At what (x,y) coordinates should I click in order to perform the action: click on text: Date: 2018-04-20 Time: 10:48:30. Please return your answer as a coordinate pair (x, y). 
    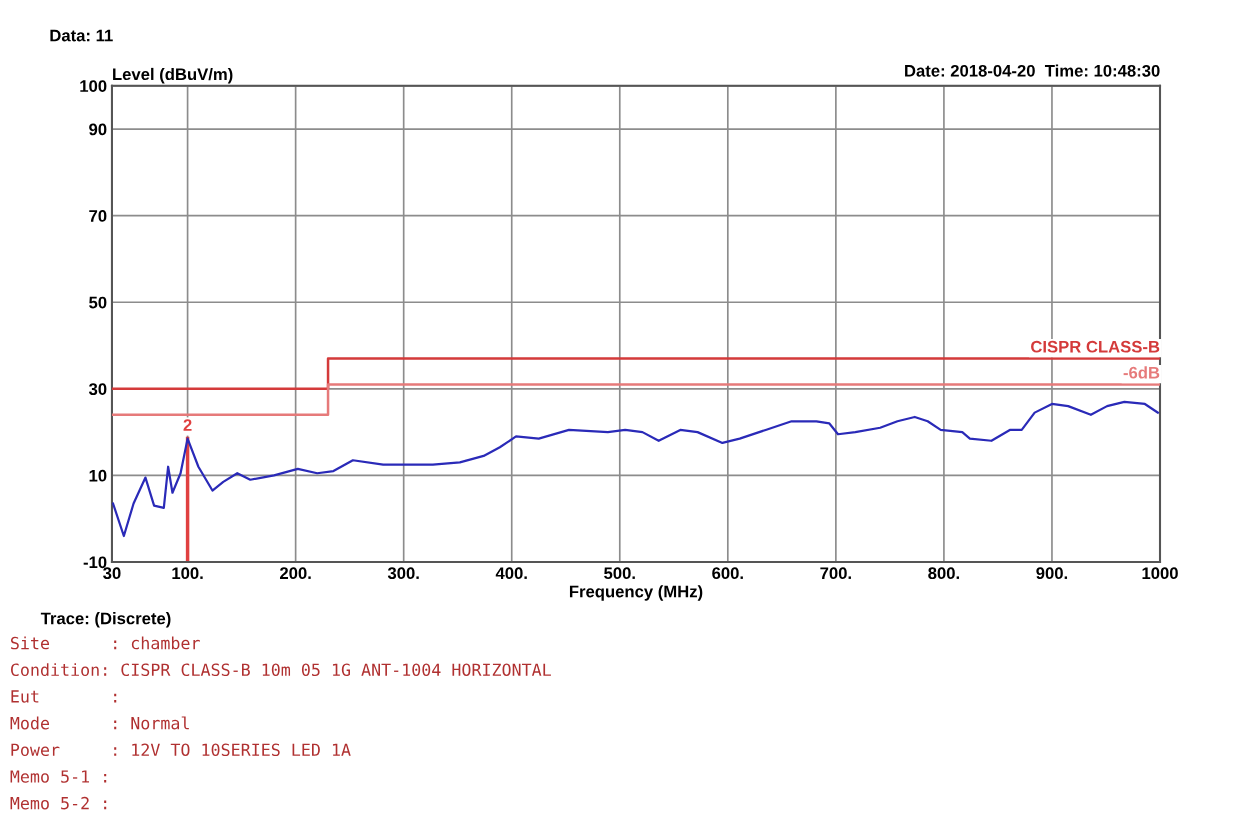
    Looking at the image, I should click on (1032, 70).